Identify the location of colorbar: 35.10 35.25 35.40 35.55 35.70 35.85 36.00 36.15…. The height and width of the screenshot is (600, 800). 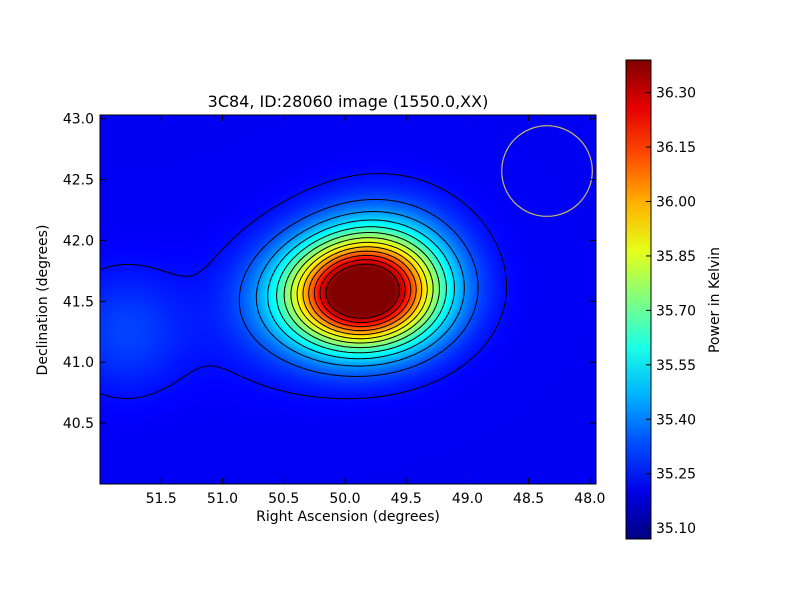
(674, 299).